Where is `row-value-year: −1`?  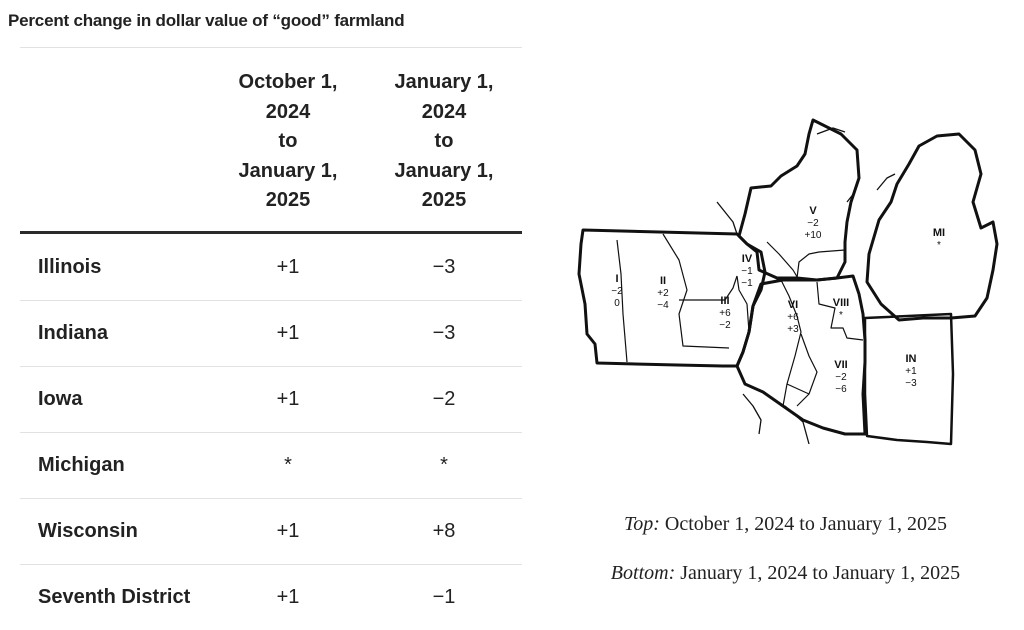 row-value-year: −1 is located at coordinates (444, 597).